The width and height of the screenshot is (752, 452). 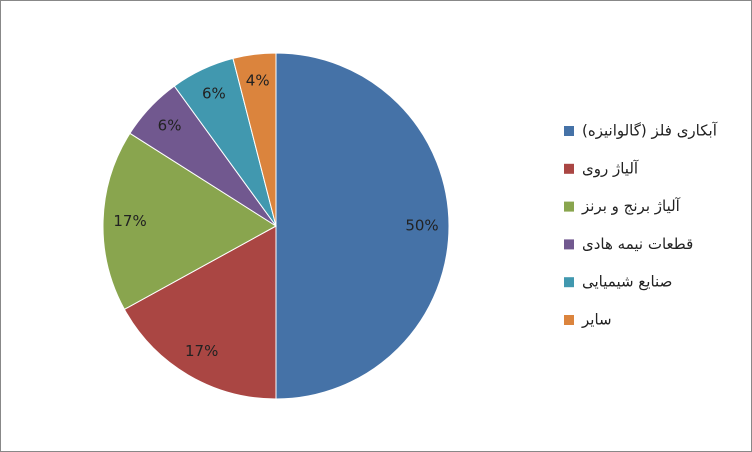 What do you see at coordinates (421, 226) in the screenshot?
I see `data-label: 50%` at bounding box center [421, 226].